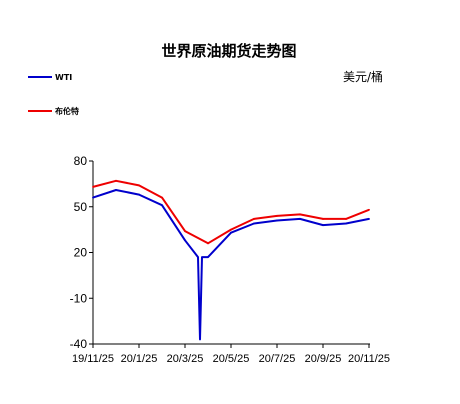  Describe the element at coordinates (185, 359) in the screenshot. I see `x-tick-label: 20/3/25` at that location.